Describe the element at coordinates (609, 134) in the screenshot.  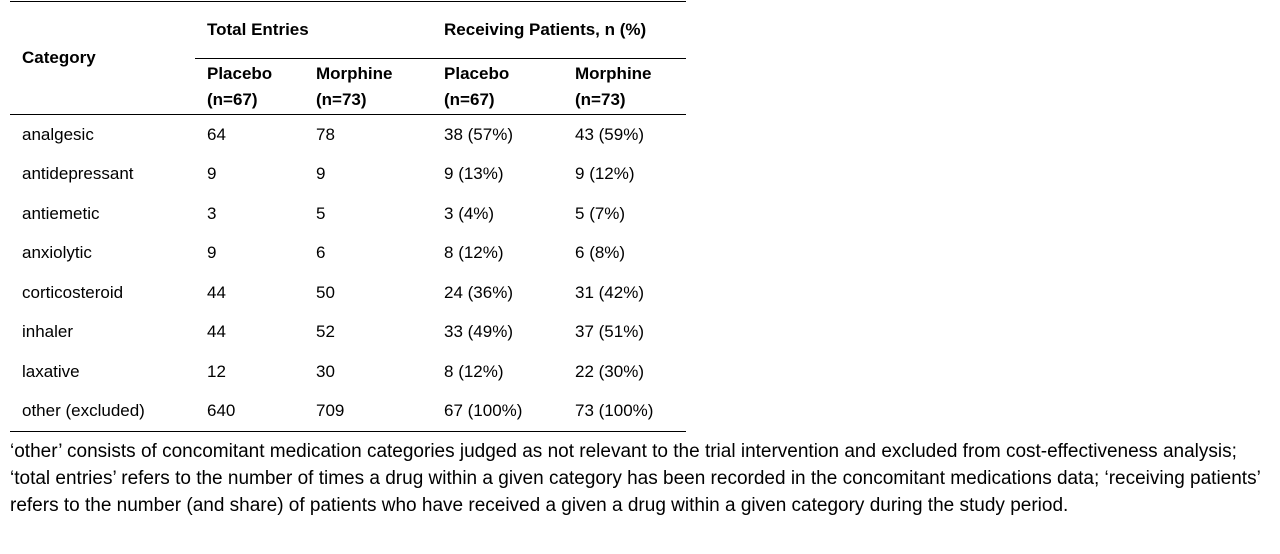
I see `table-cell: 43 (59%)` at that location.